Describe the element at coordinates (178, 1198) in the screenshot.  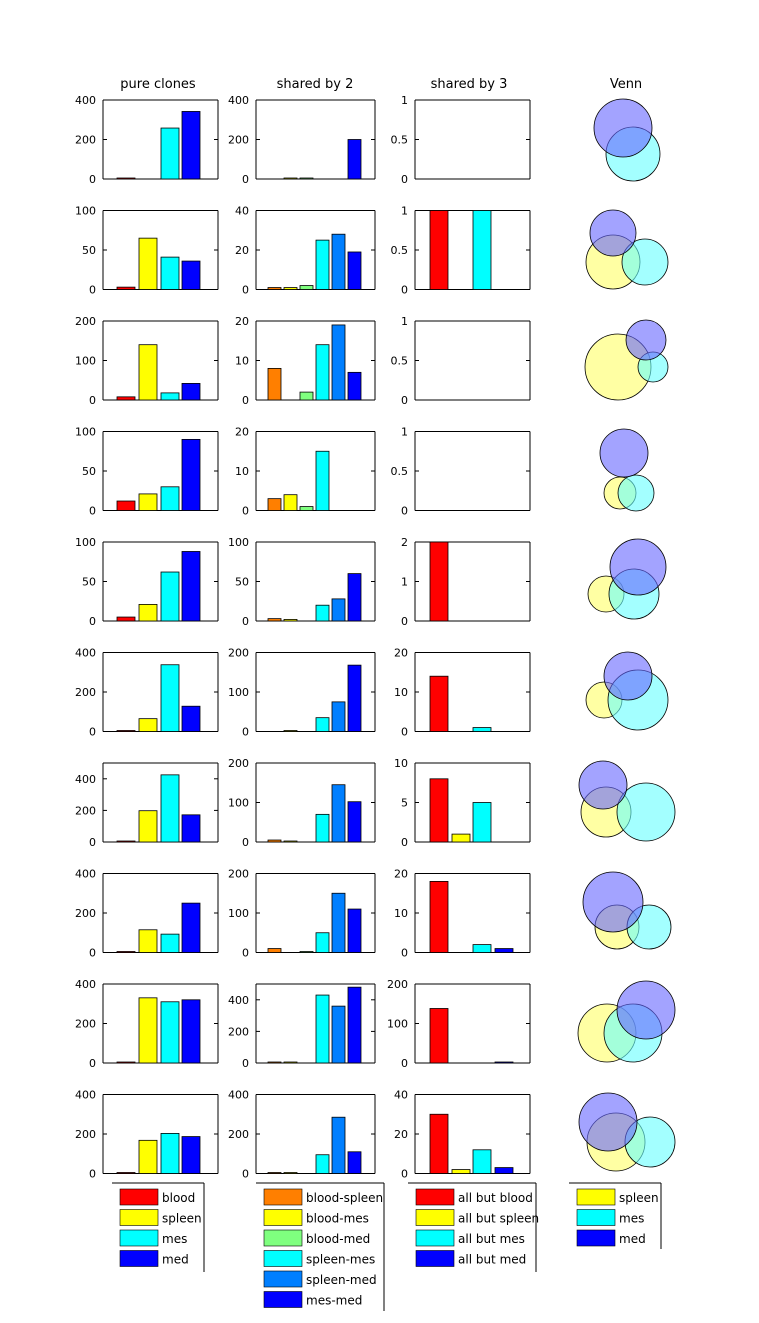
I see `legend-label: blood` at that location.